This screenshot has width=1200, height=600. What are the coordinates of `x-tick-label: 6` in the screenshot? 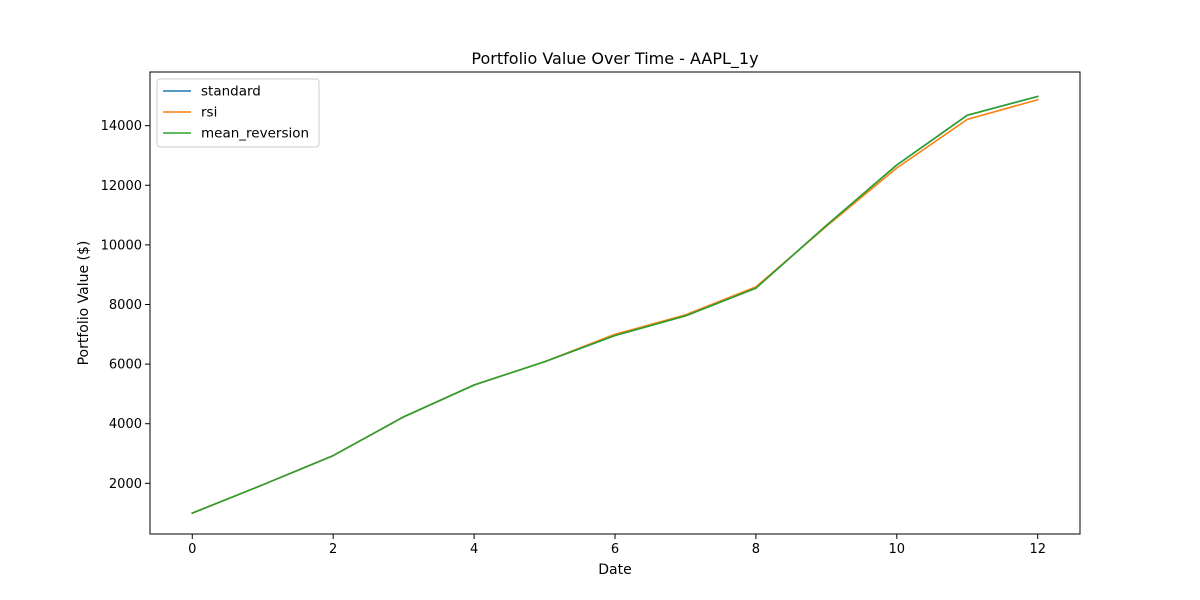 It's located at (615, 549).